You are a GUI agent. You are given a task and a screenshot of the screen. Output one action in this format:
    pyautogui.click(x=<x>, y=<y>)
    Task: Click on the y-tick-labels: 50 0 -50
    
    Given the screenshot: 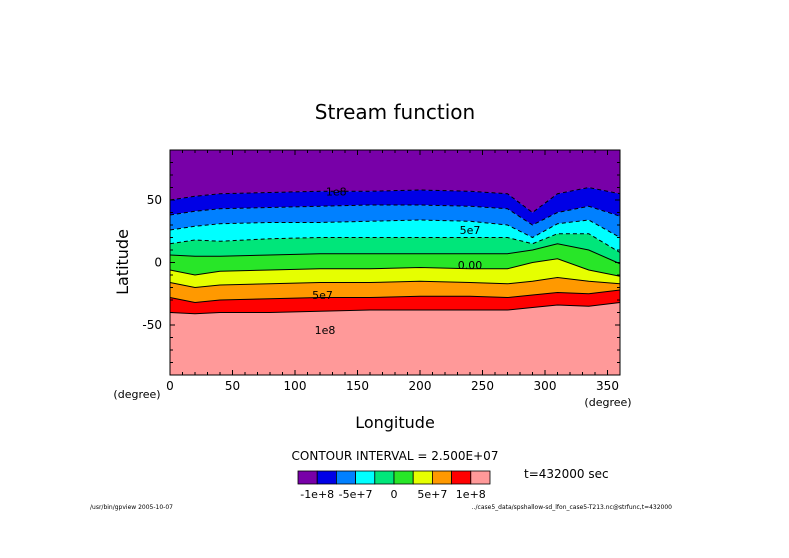 What is the action you would take?
    pyautogui.click(x=152, y=262)
    